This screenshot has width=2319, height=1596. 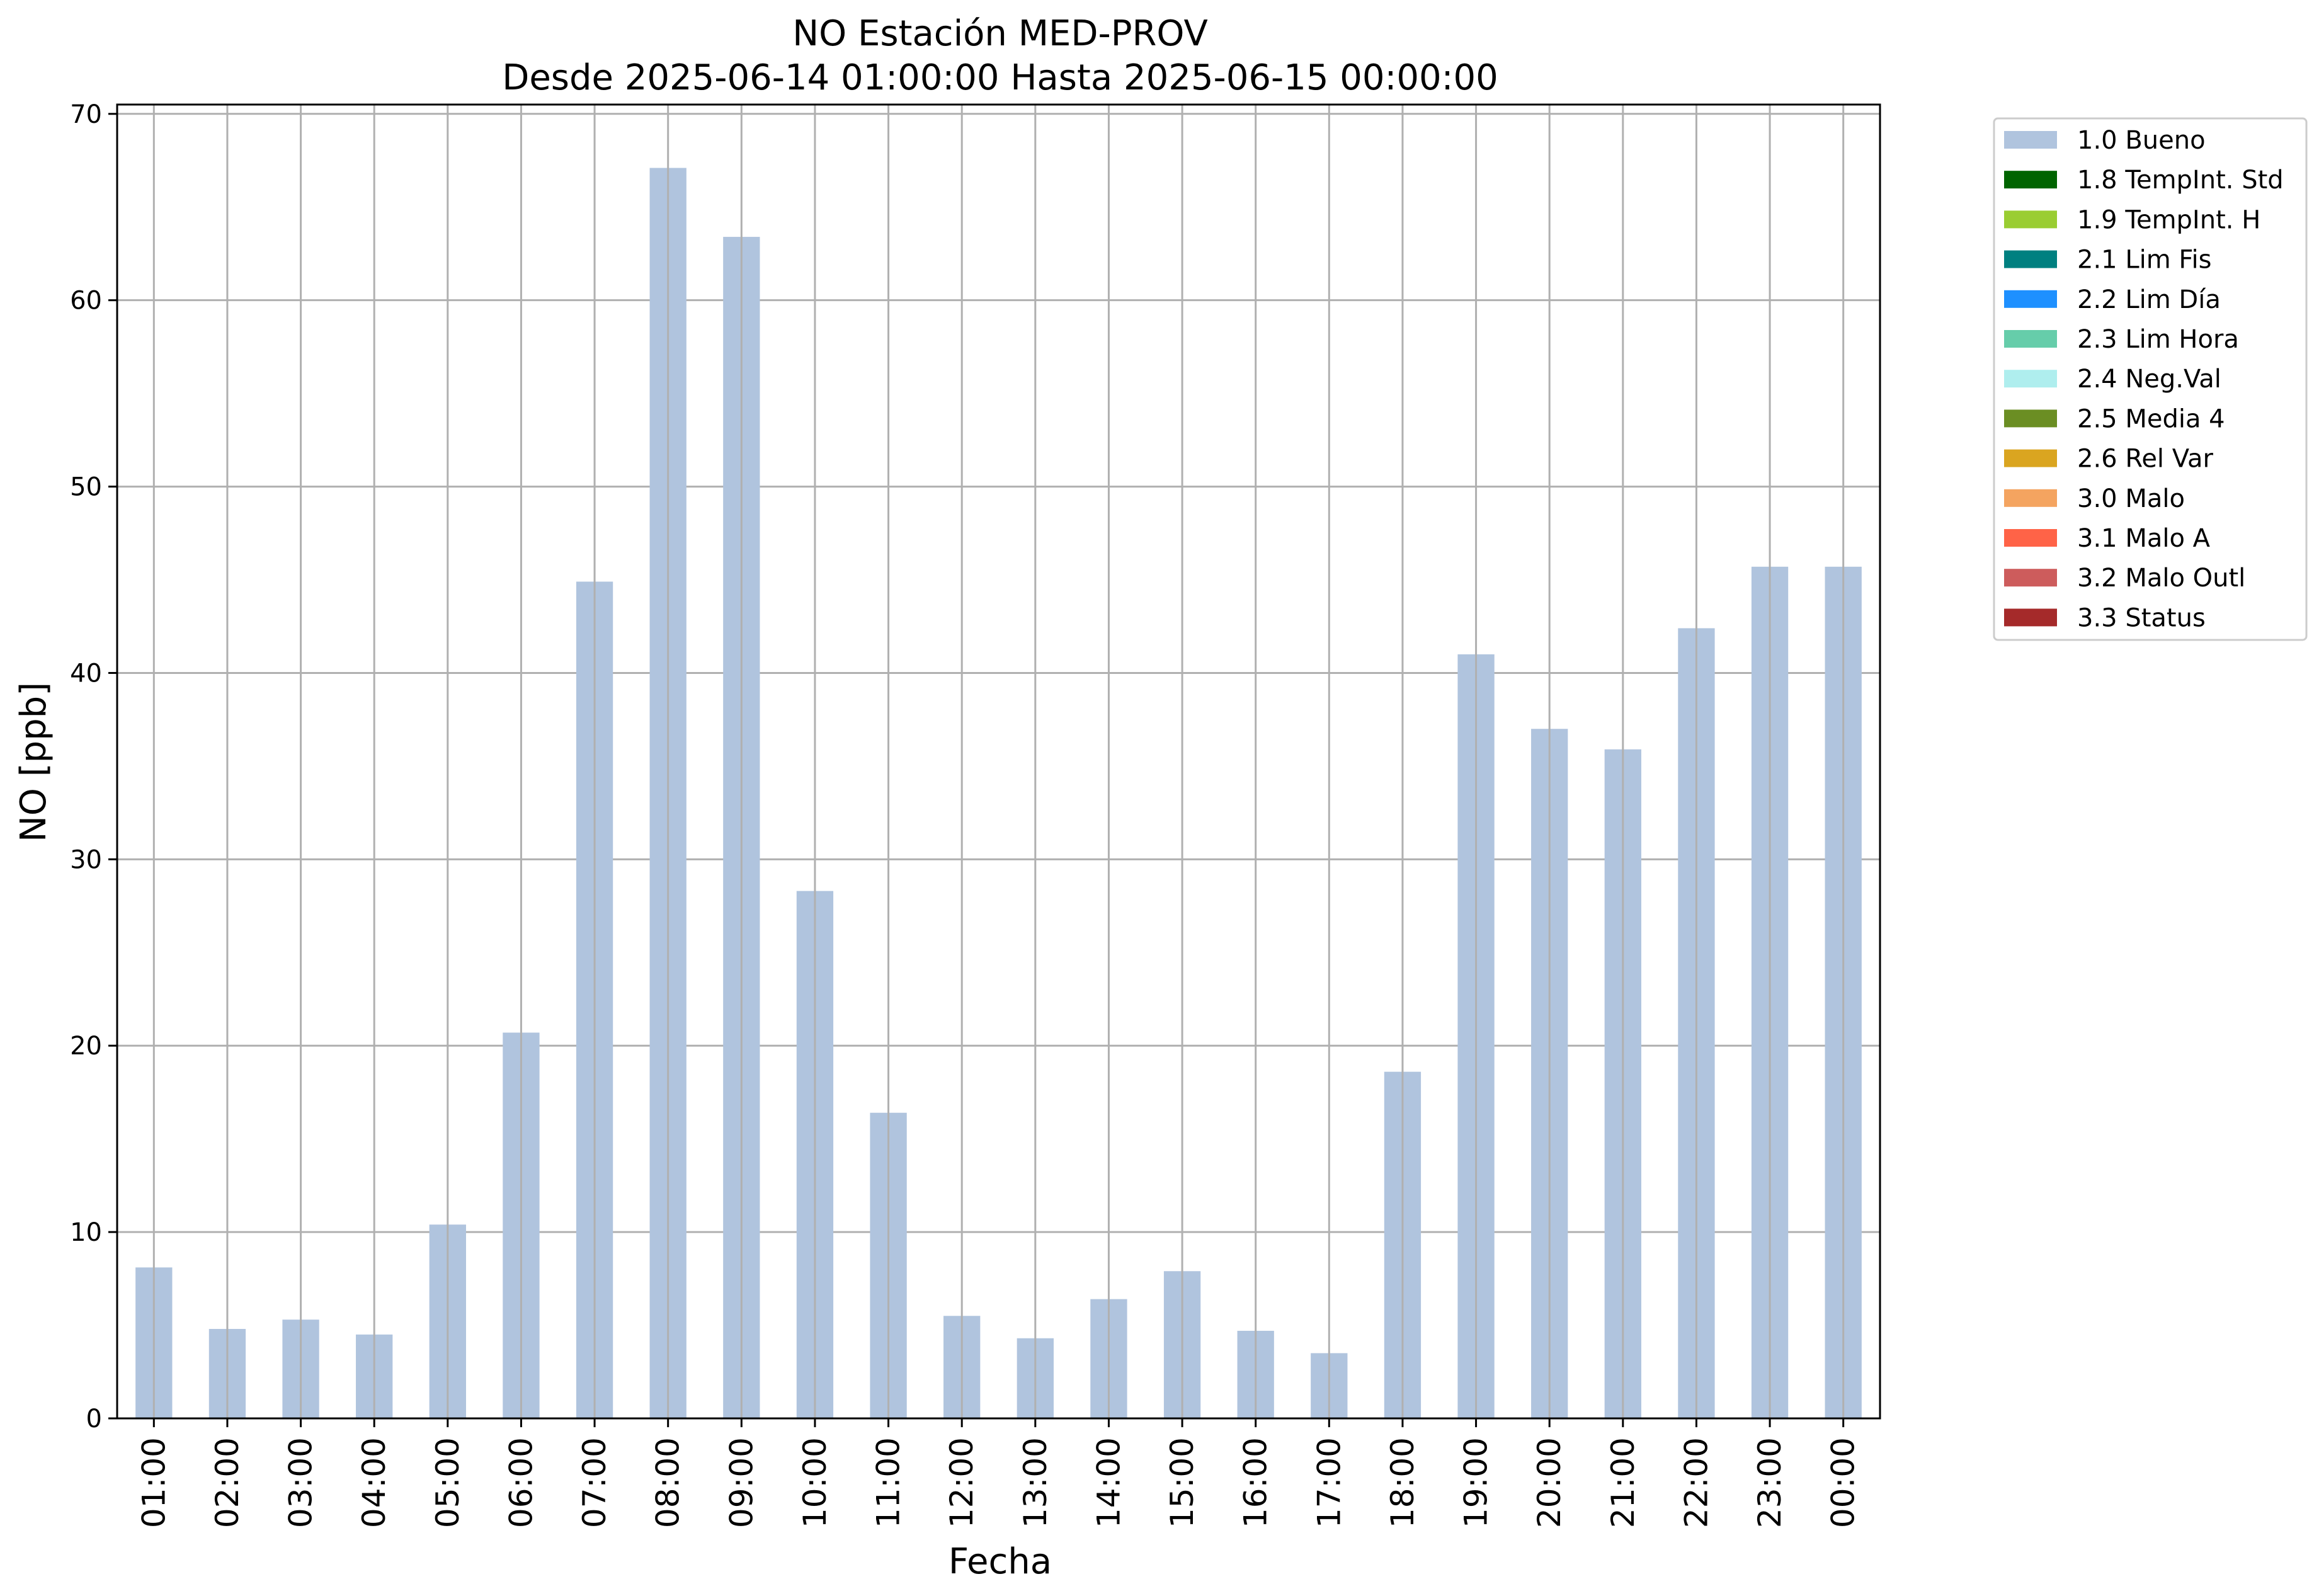 I want to click on x-tick-label: 17:00, so click(x=1329, y=1482).